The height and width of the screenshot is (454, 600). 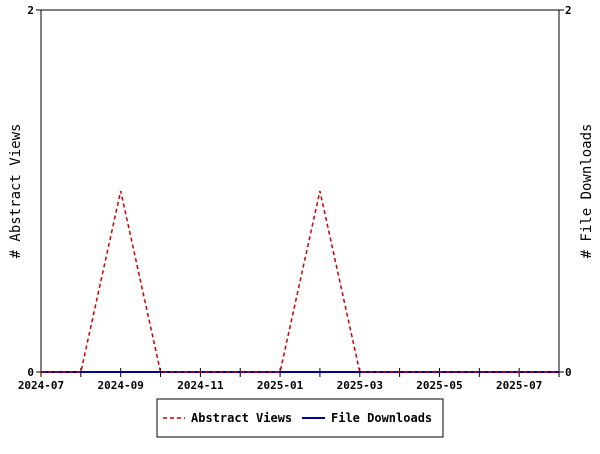 What do you see at coordinates (568, 372) in the screenshot?
I see `y-right-tick-label: 0` at bounding box center [568, 372].